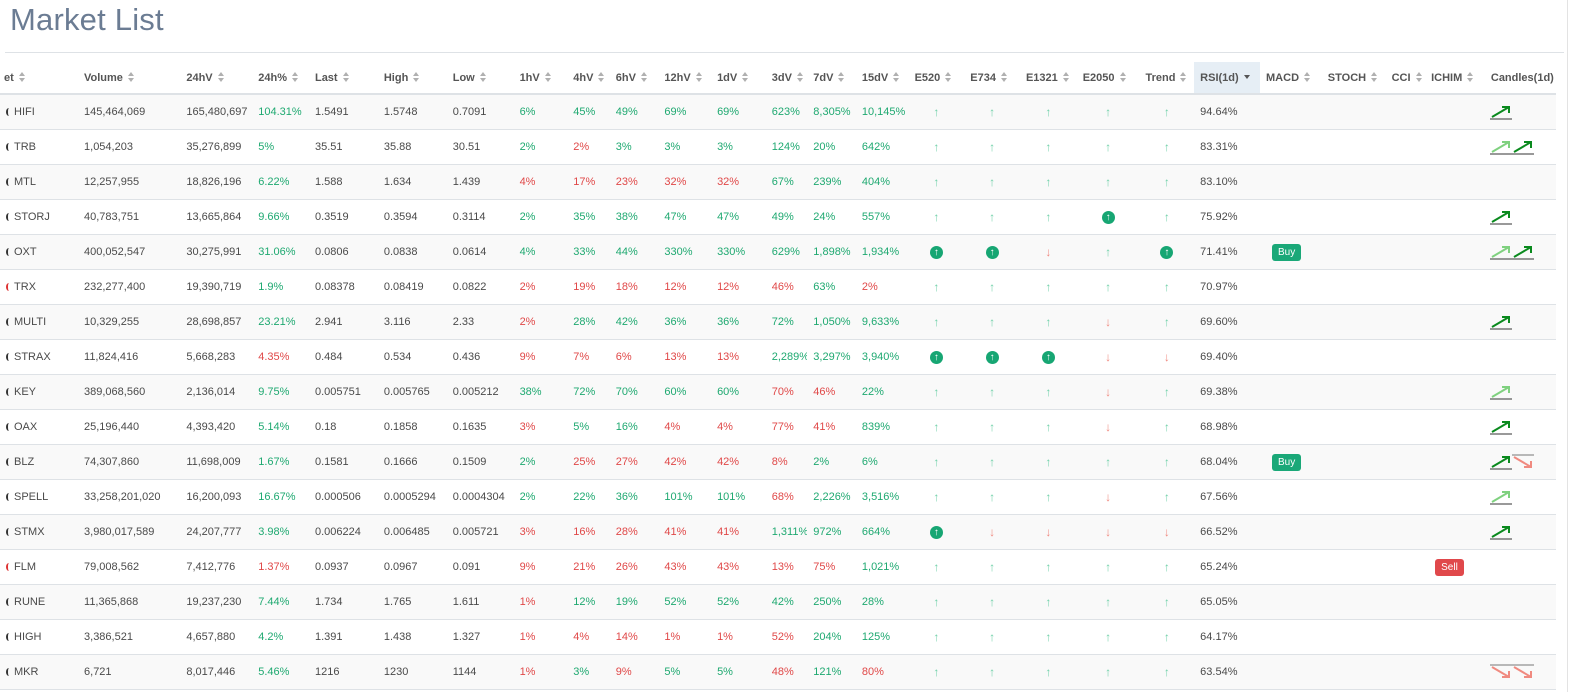  Describe the element at coordinates (39, 112) in the screenshot. I see `coin-cell: HIFI` at that location.